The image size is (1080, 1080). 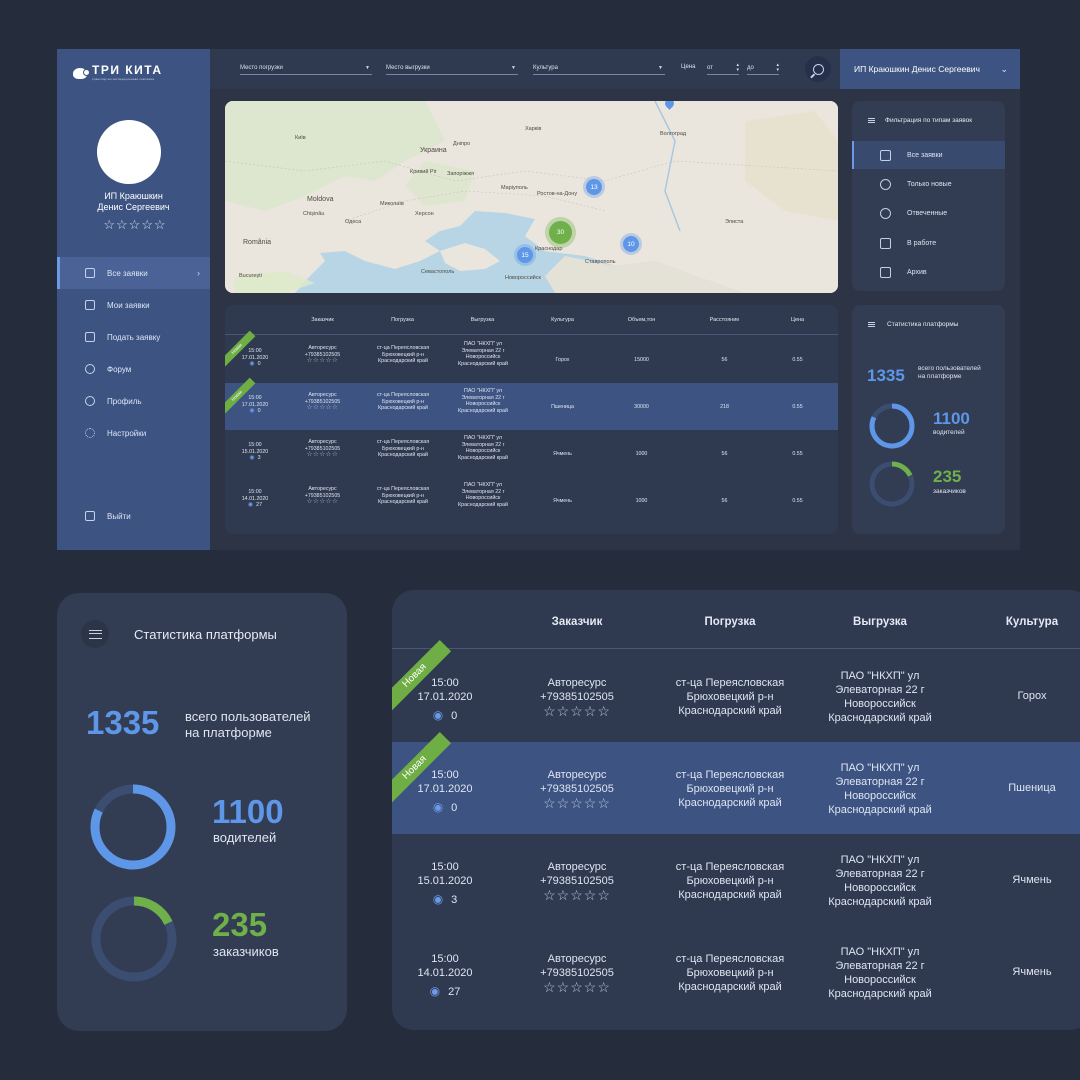 I want to click on order-views-count: 3, so click(x=259, y=458).